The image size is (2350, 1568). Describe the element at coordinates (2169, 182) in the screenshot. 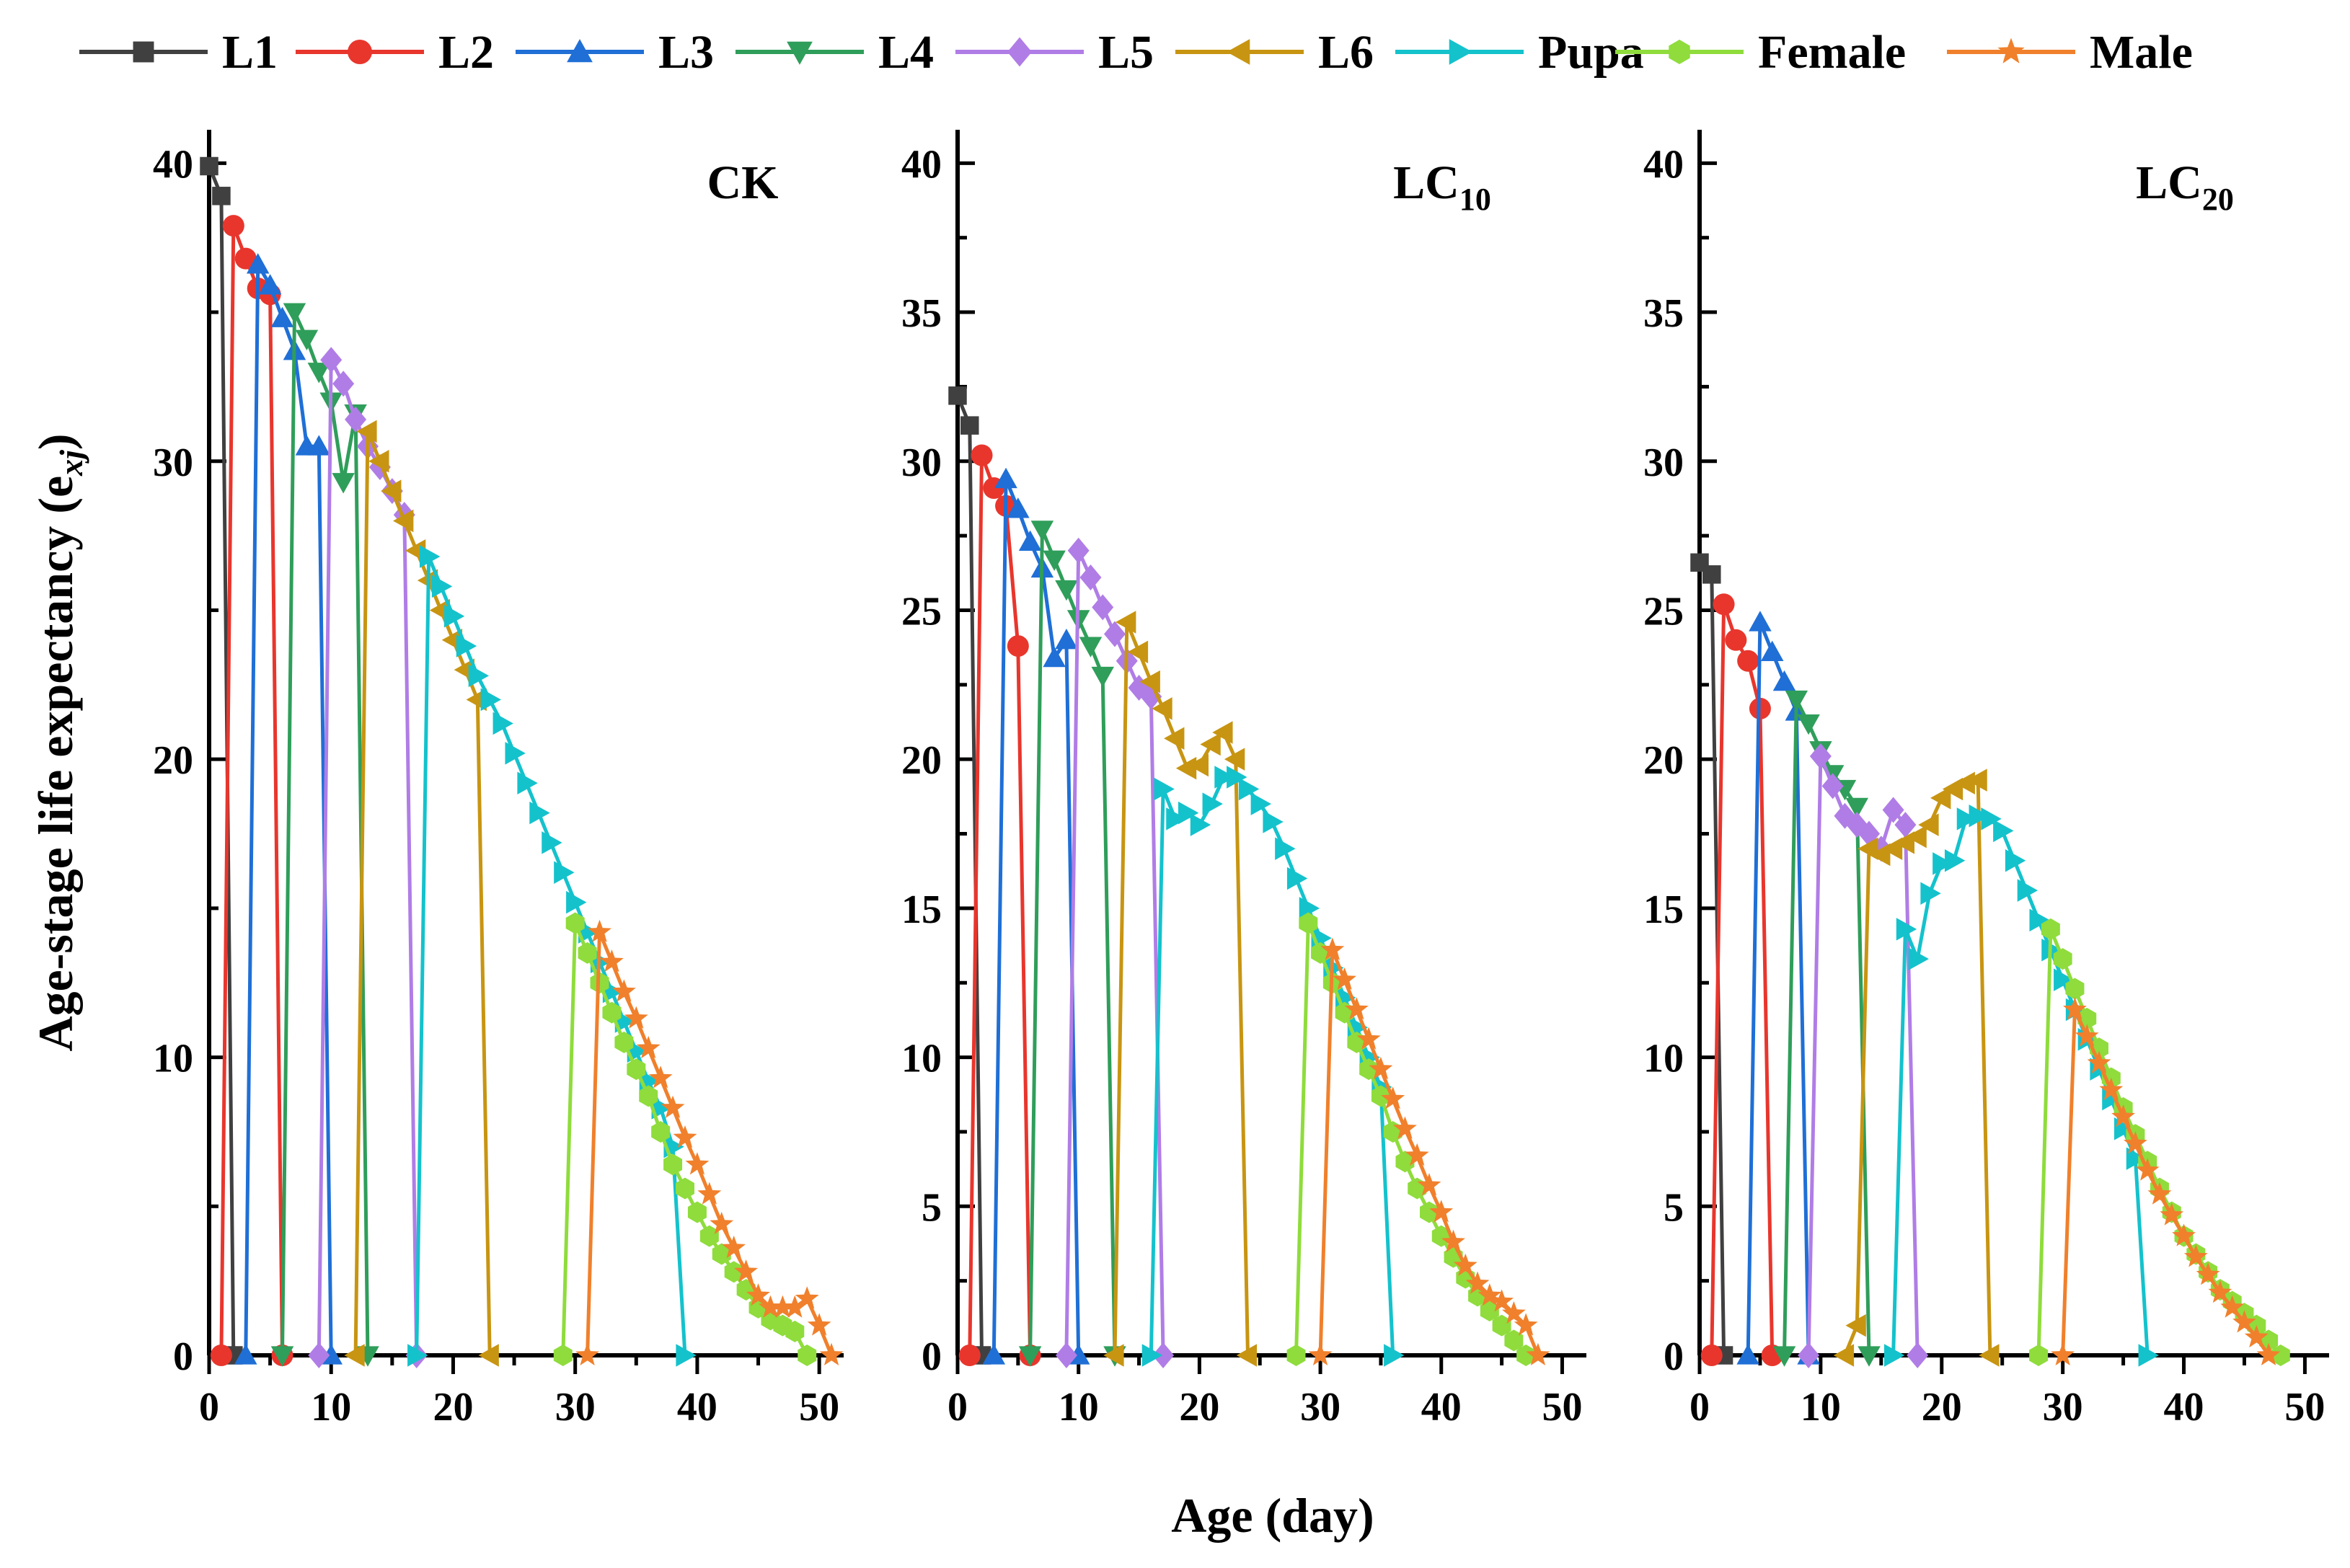

I see `panel-title-main: LC` at that location.